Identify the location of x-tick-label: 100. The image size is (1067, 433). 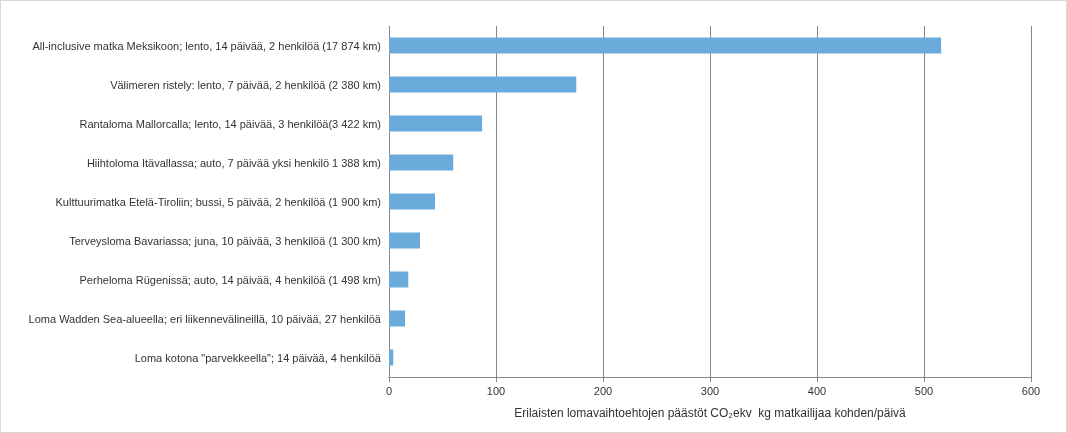
(496, 390).